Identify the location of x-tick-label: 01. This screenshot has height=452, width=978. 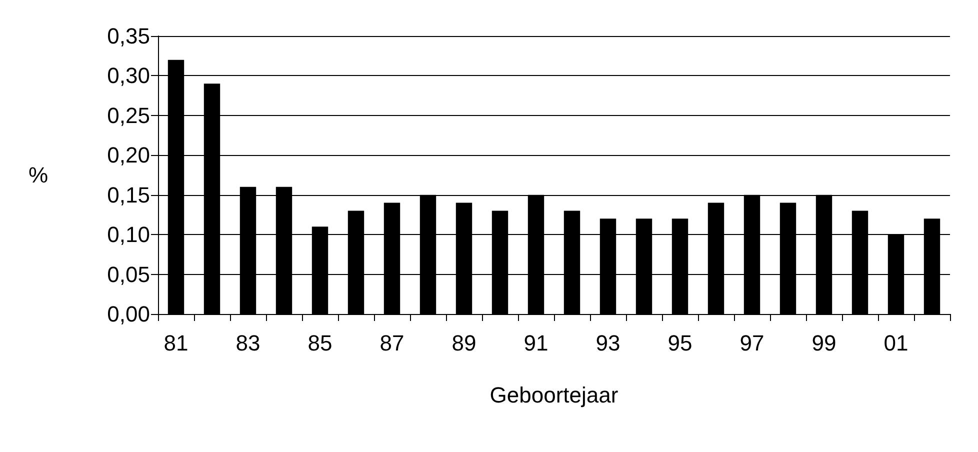
(896, 343).